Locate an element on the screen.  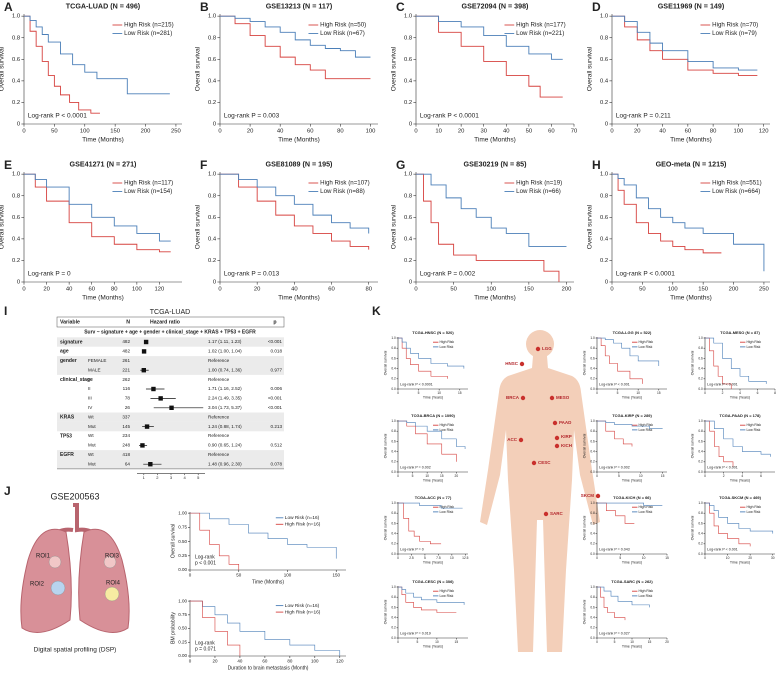
x-tick-label: 5 is located at coordinates (419, 393).